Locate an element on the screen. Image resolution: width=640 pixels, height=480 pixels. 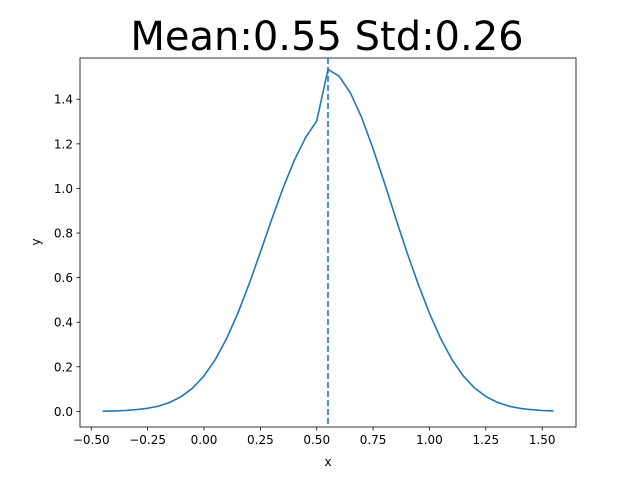
y-tick-label: 0.0 is located at coordinates (63, 412).